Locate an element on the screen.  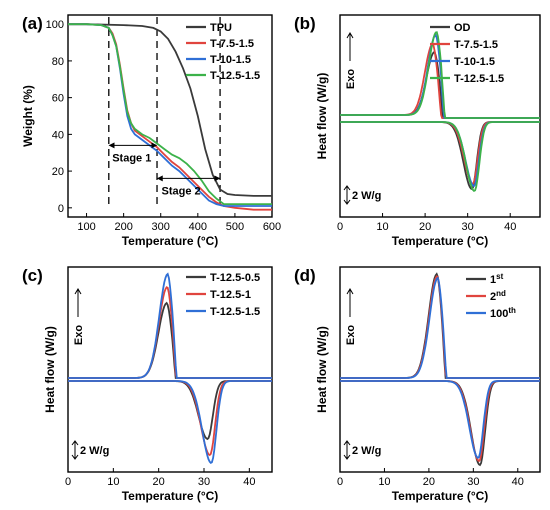
stage2-label: Stage 2 is located at coordinates (181, 191).